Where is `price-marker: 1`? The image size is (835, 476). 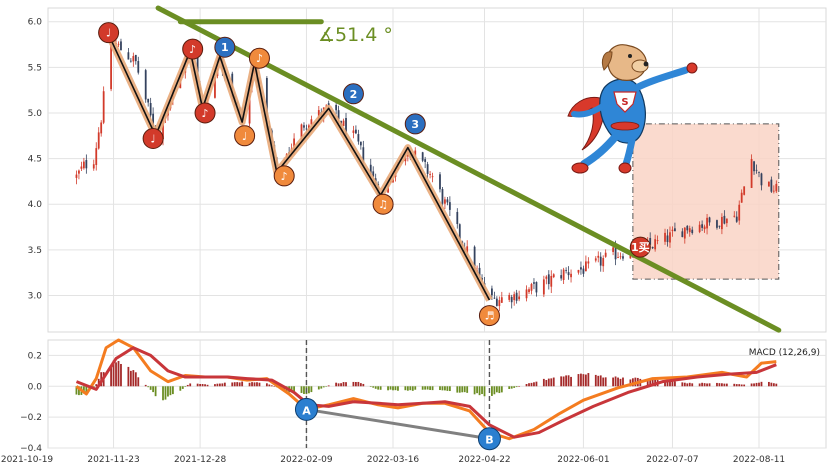
price-marker: 1 is located at coordinates (225, 47).